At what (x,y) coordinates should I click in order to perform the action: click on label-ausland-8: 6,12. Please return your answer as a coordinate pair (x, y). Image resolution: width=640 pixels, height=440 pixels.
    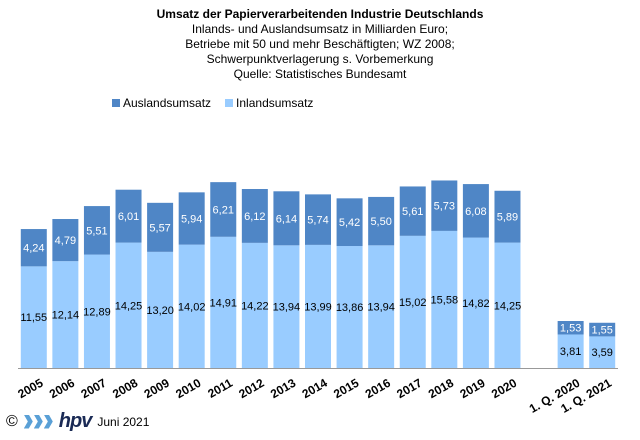
    Looking at the image, I should click on (254, 217).